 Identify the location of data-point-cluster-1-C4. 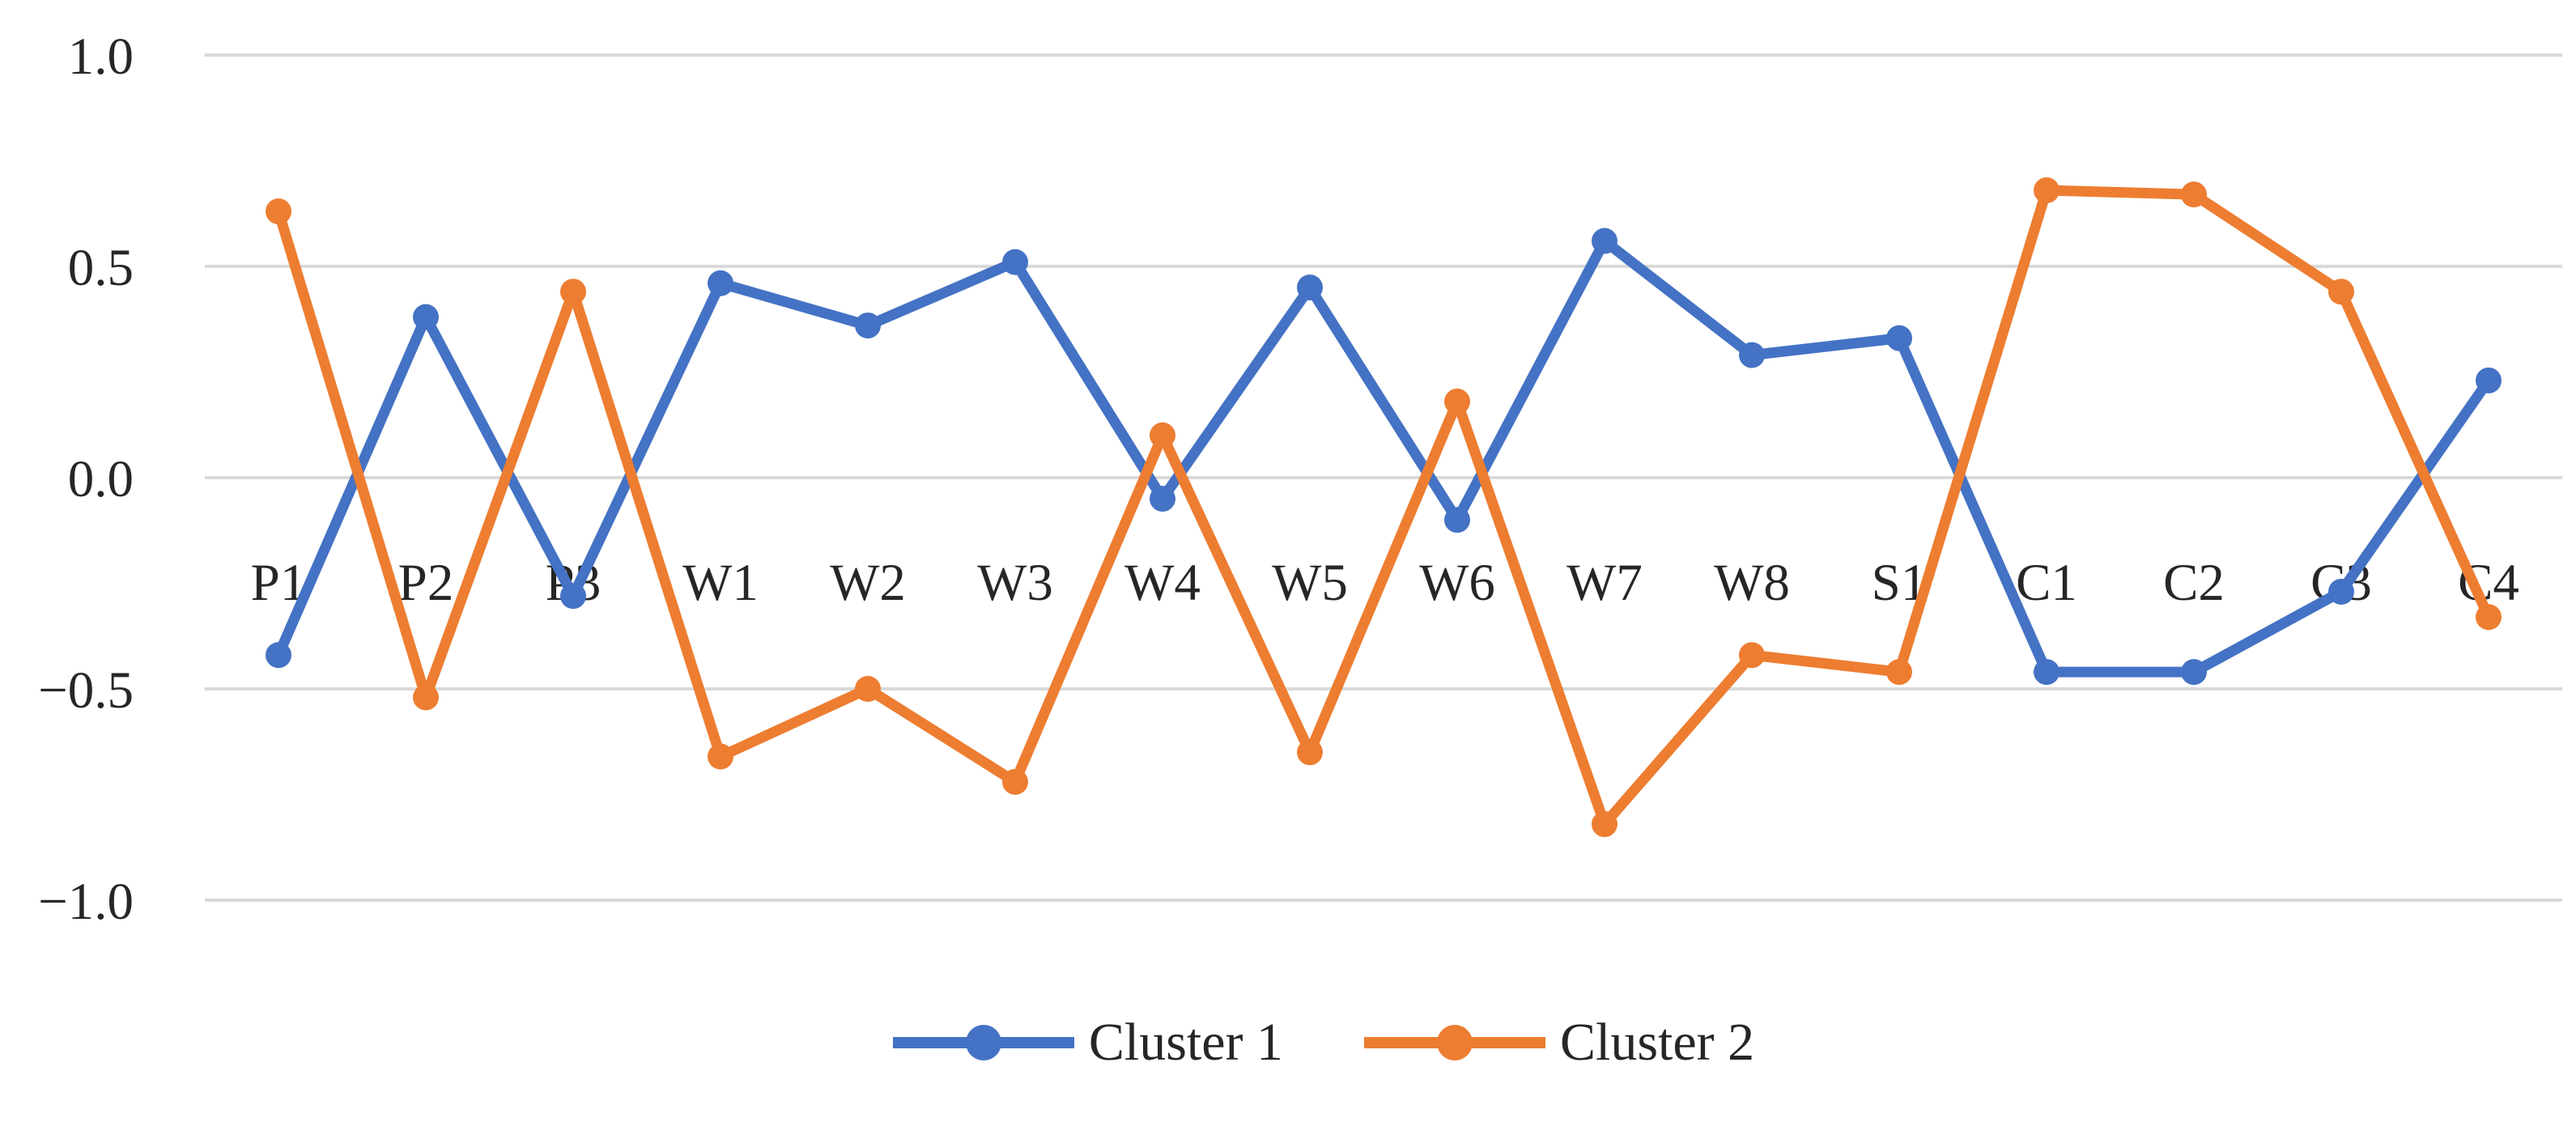
(2489, 380).